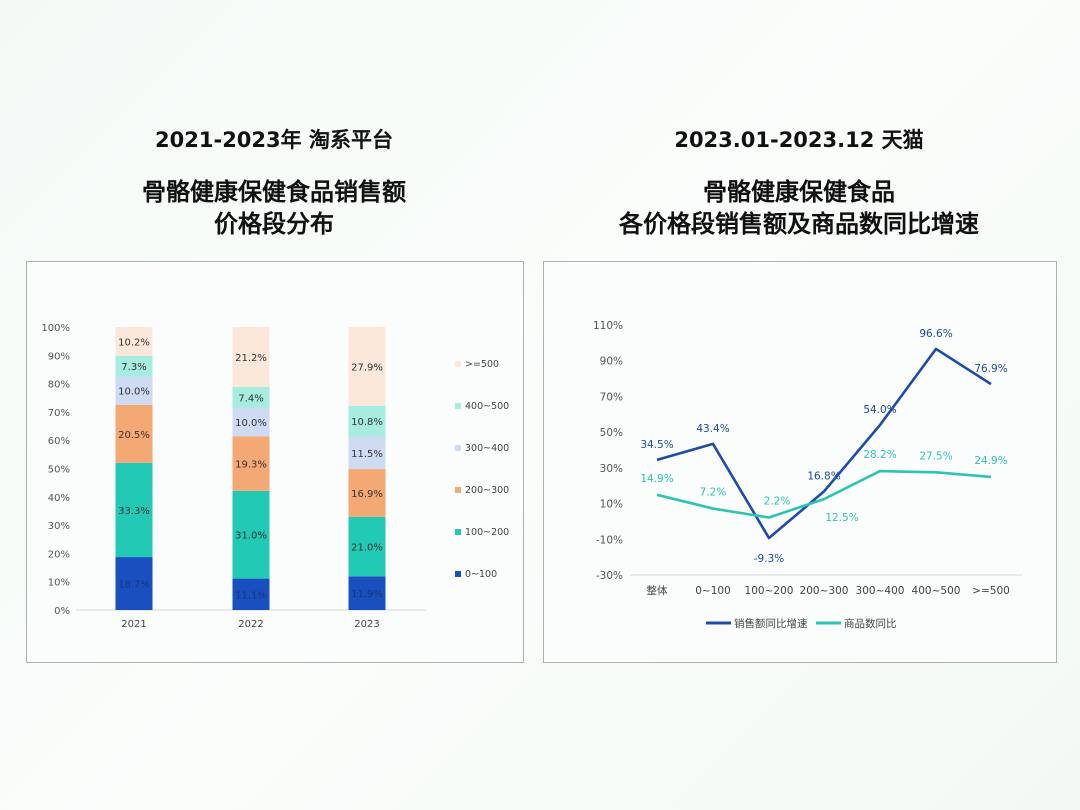 The image size is (1080, 810). What do you see at coordinates (59, 498) in the screenshot?
I see `y-tick-label: 40%` at bounding box center [59, 498].